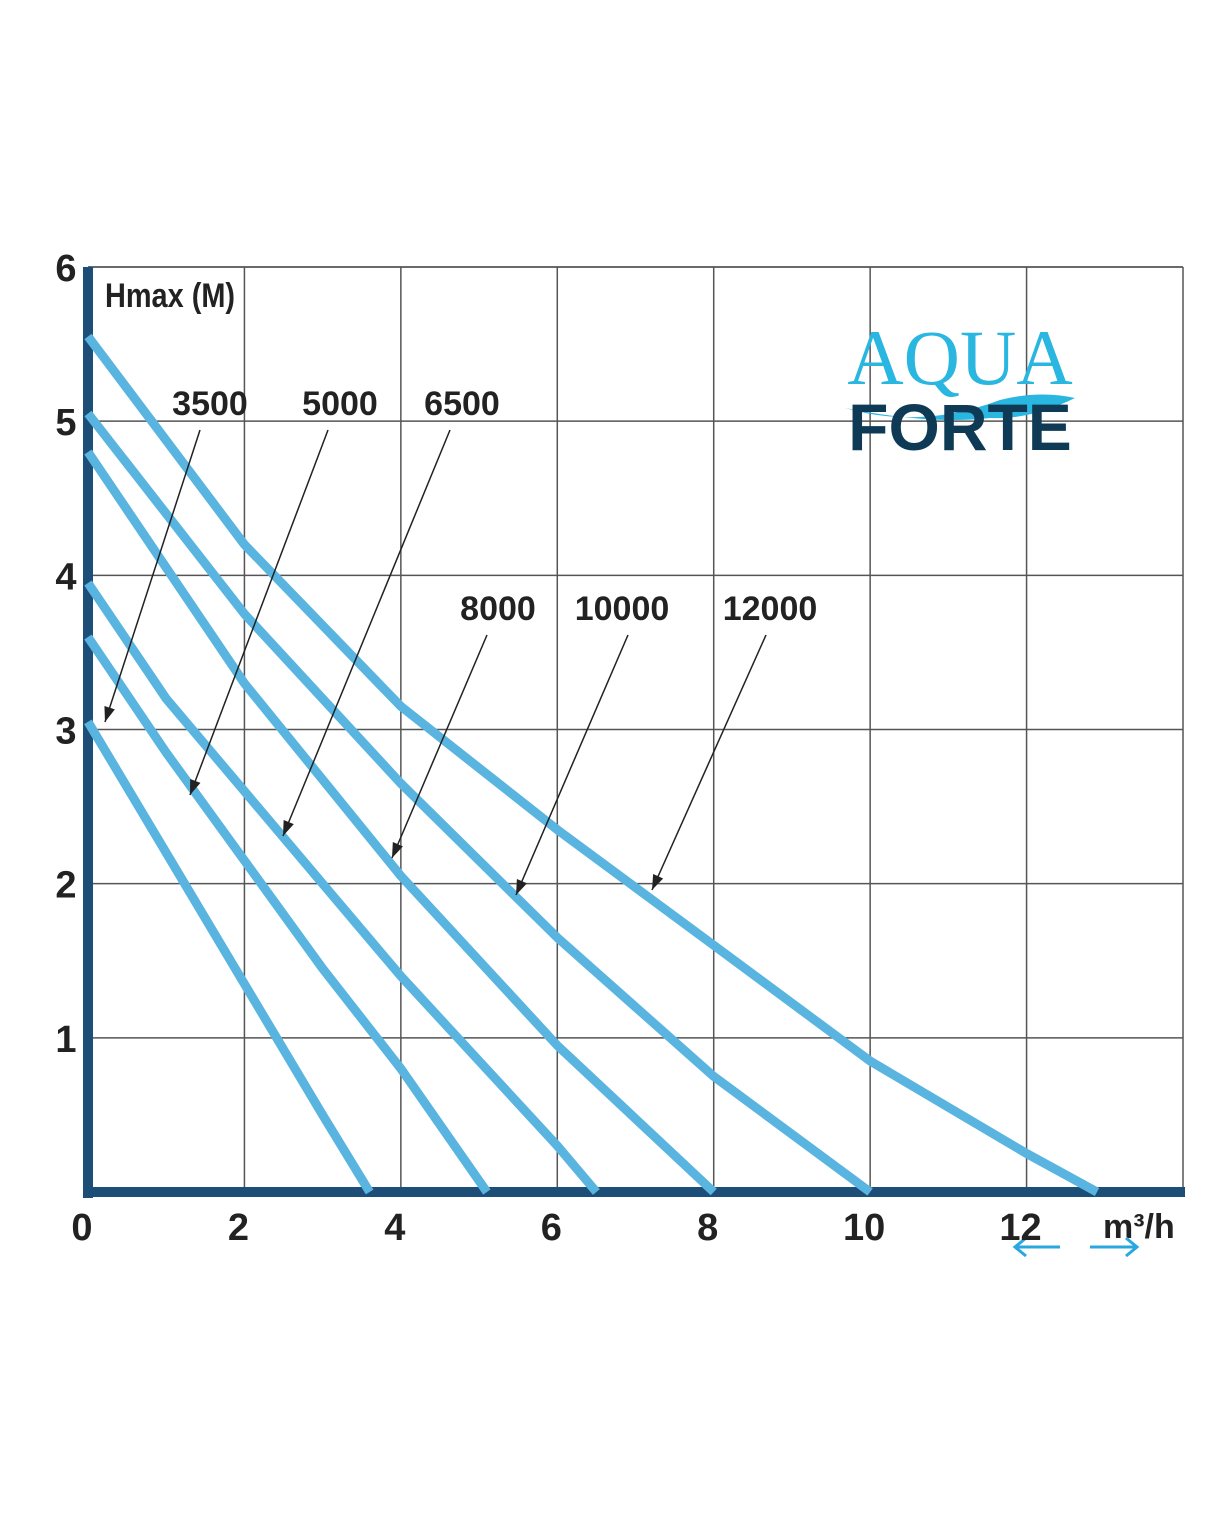  Describe the element at coordinates (960, 407) in the screenshot. I see `logo-wave` at that location.